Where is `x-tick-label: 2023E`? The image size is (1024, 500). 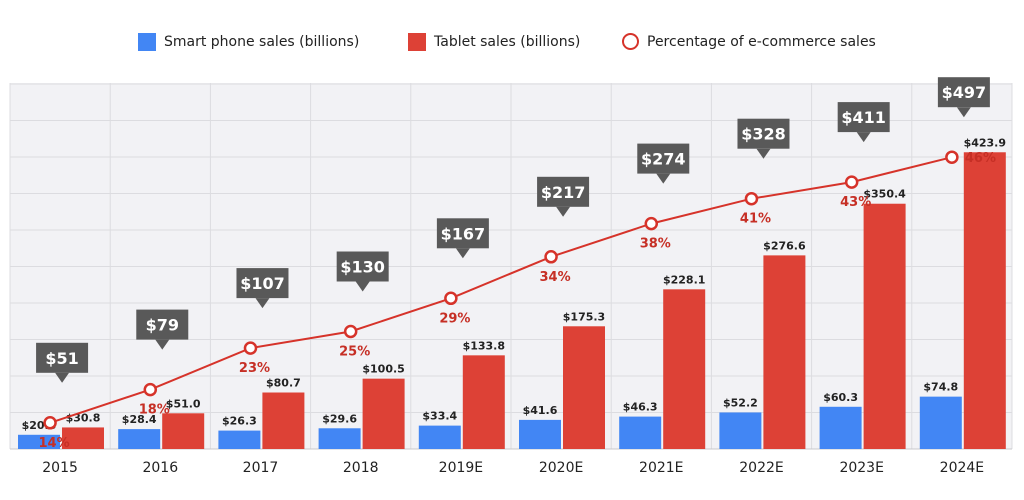
x-tick-label: 2023E is located at coordinates (861, 468).